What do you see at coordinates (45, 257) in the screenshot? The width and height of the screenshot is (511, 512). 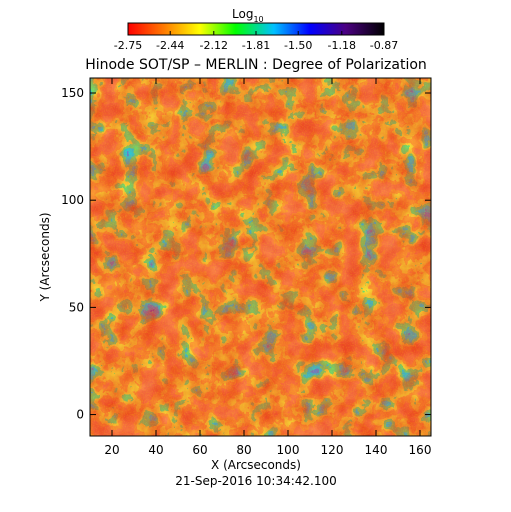 I see `y-axis-label: Y (Arcseconds)` at bounding box center [45, 257].